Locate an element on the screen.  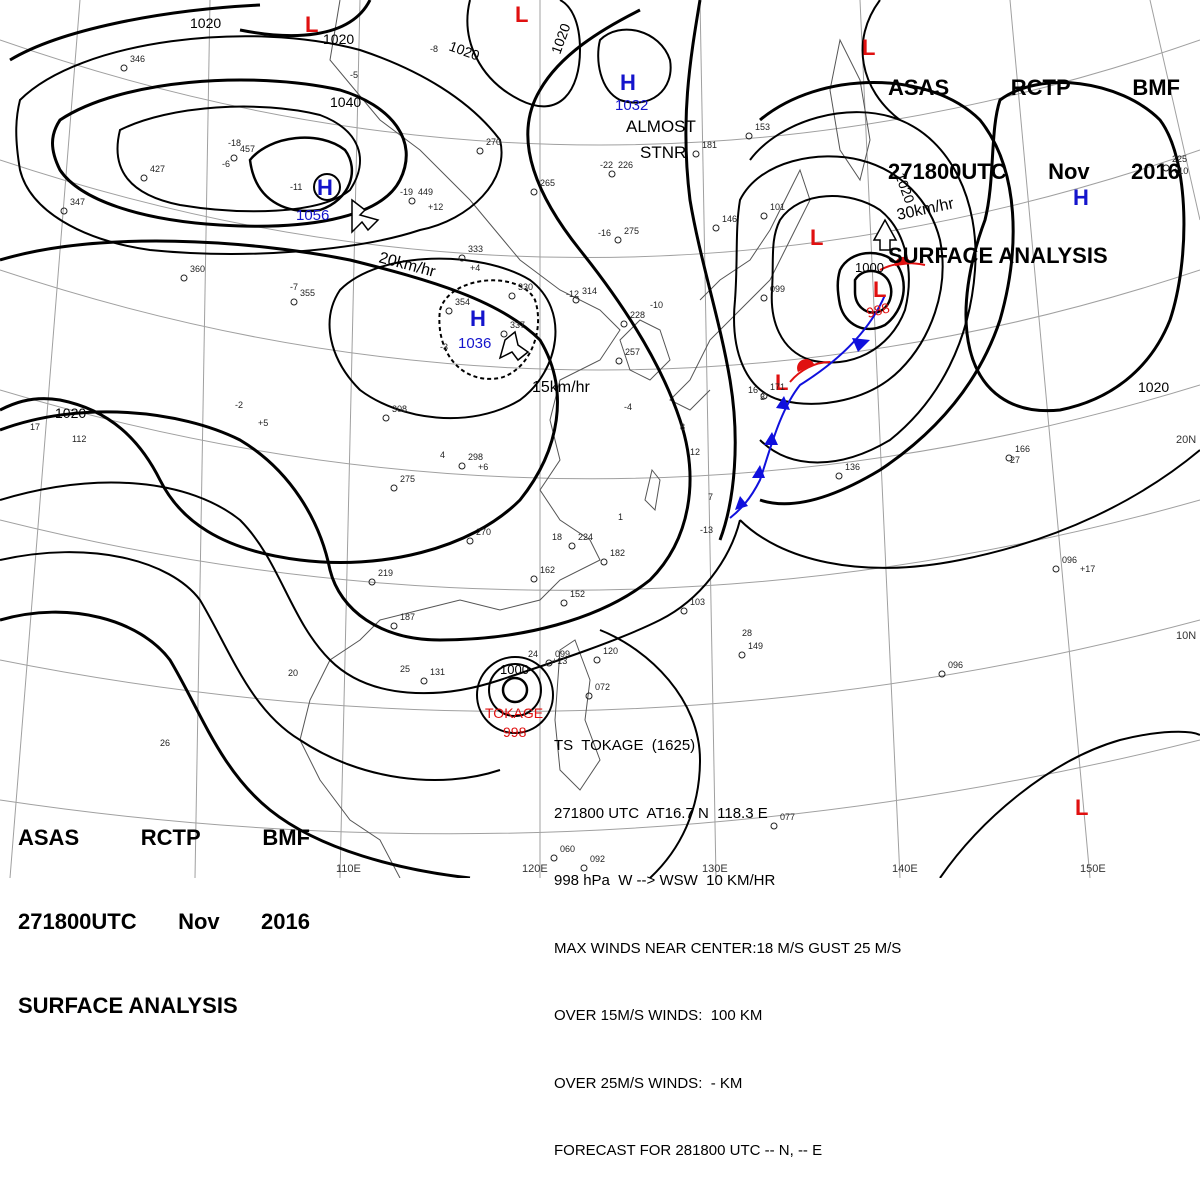
station-value: 16 is located at coordinates (753, 390).